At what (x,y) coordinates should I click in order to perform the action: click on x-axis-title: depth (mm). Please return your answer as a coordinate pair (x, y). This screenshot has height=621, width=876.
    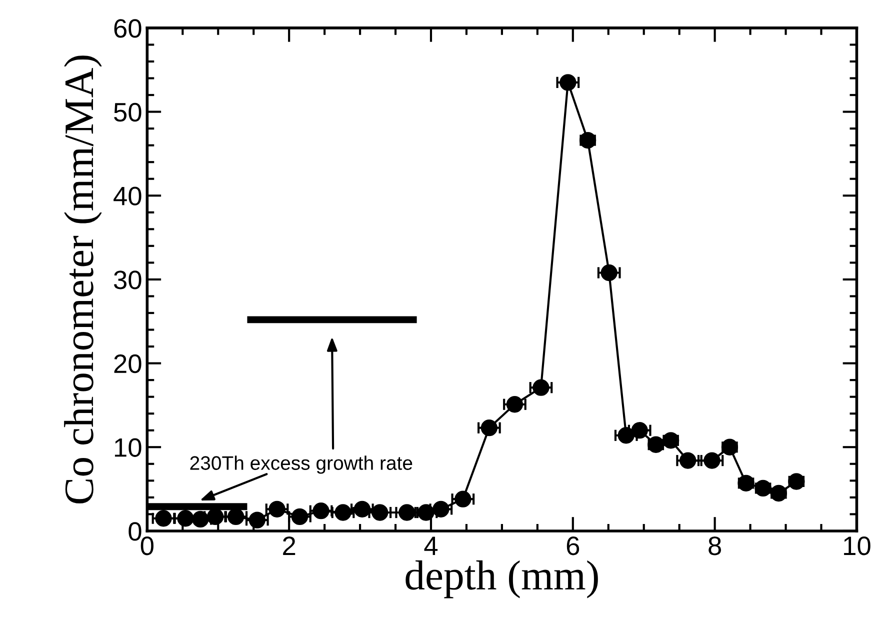
    Looking at the image, I should click on (502, 579).